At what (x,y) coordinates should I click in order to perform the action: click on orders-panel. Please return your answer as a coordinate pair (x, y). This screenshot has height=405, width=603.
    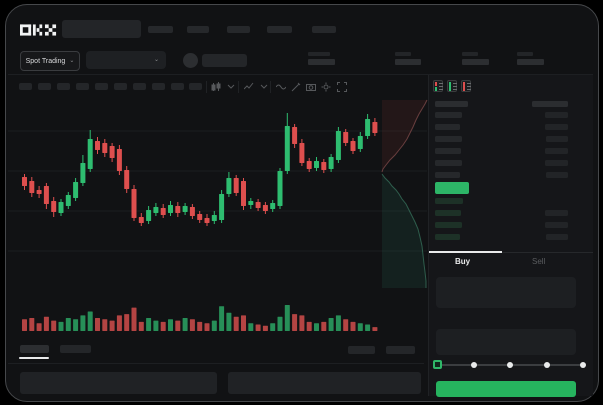
    Looking at the image, I should click on (118, 383).